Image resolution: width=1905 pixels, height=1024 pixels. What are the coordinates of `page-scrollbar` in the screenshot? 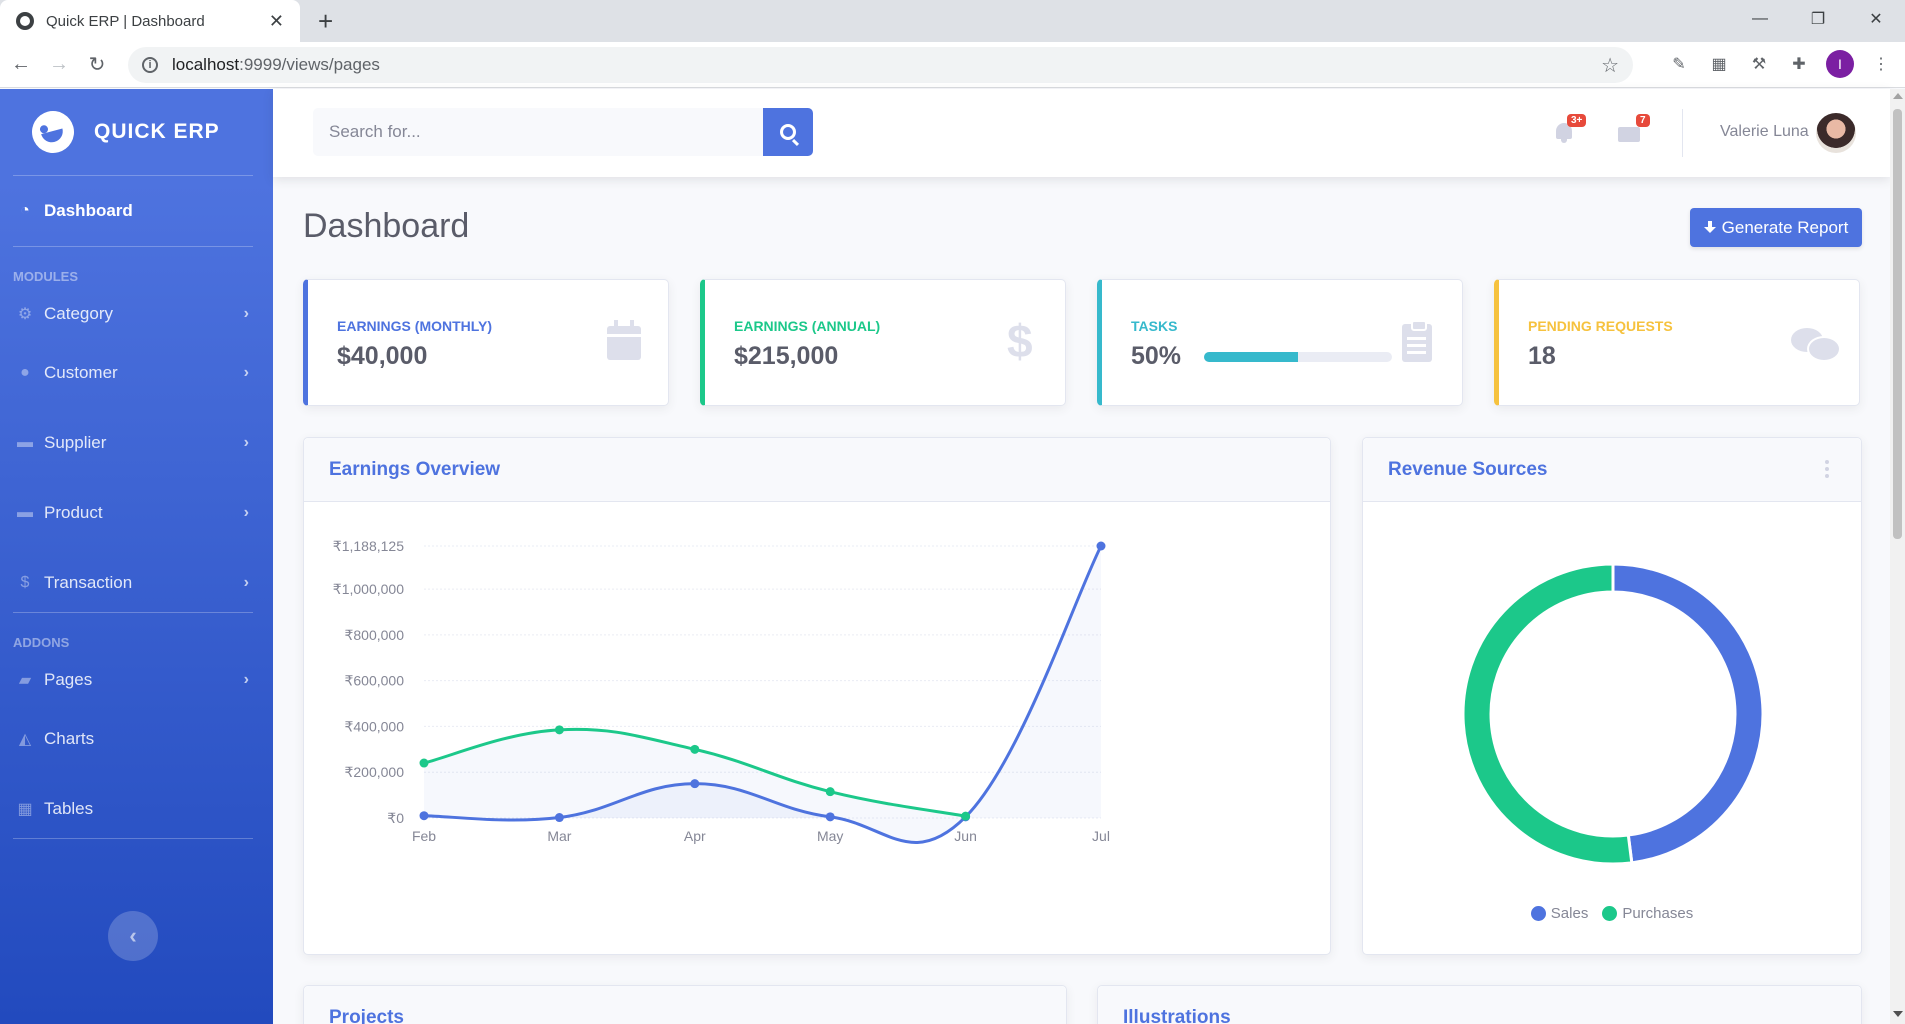 It's located at (1897, 556).